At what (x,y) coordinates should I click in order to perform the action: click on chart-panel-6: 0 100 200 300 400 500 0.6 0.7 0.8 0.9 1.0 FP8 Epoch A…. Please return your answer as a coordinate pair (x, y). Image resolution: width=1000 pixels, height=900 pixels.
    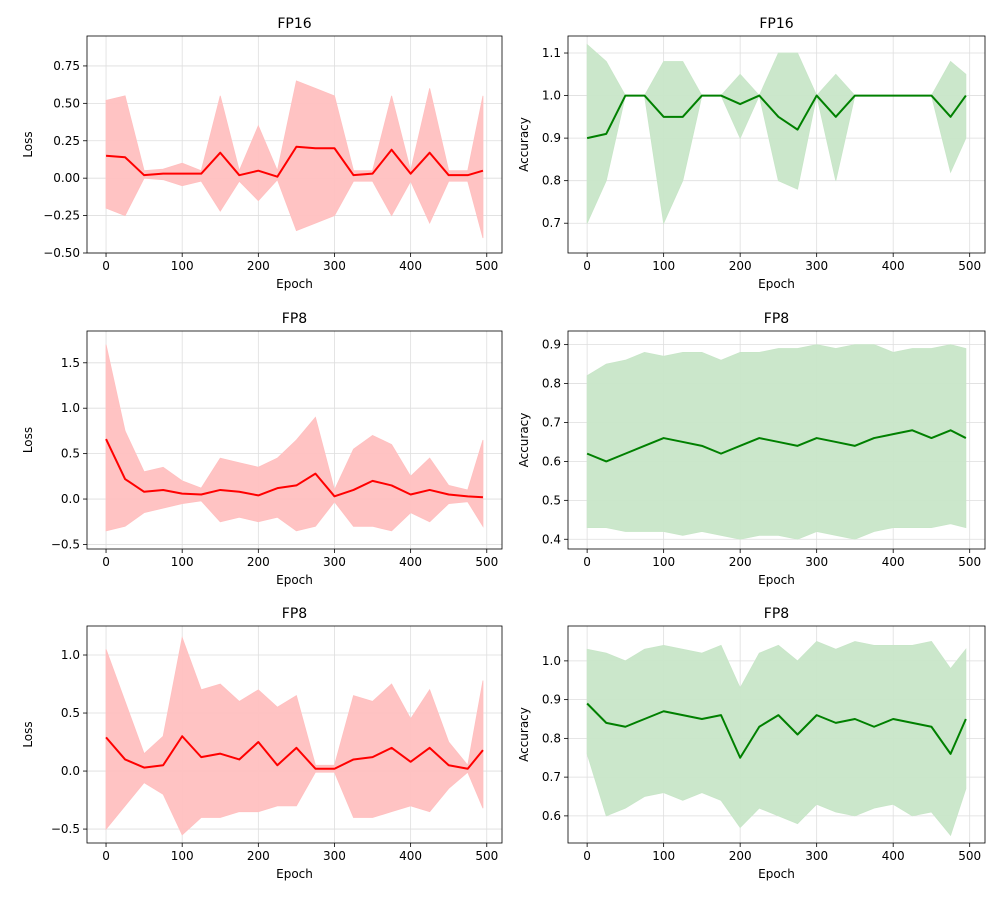
    Looking at the image, I should click on (751, 743).